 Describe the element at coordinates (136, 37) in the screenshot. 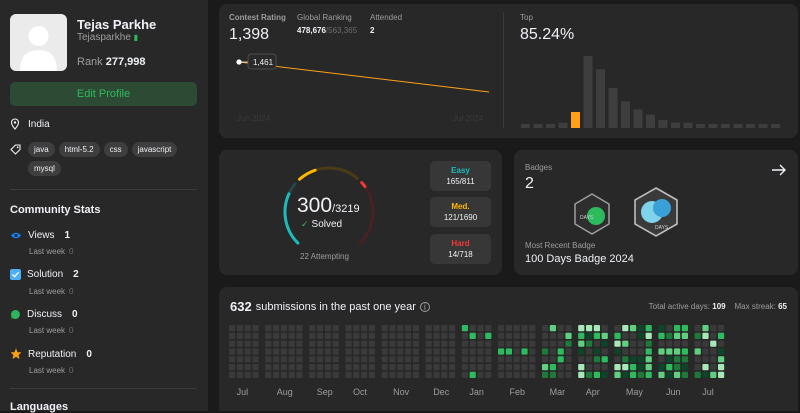

I see `copy-icon: ▮` at that location.